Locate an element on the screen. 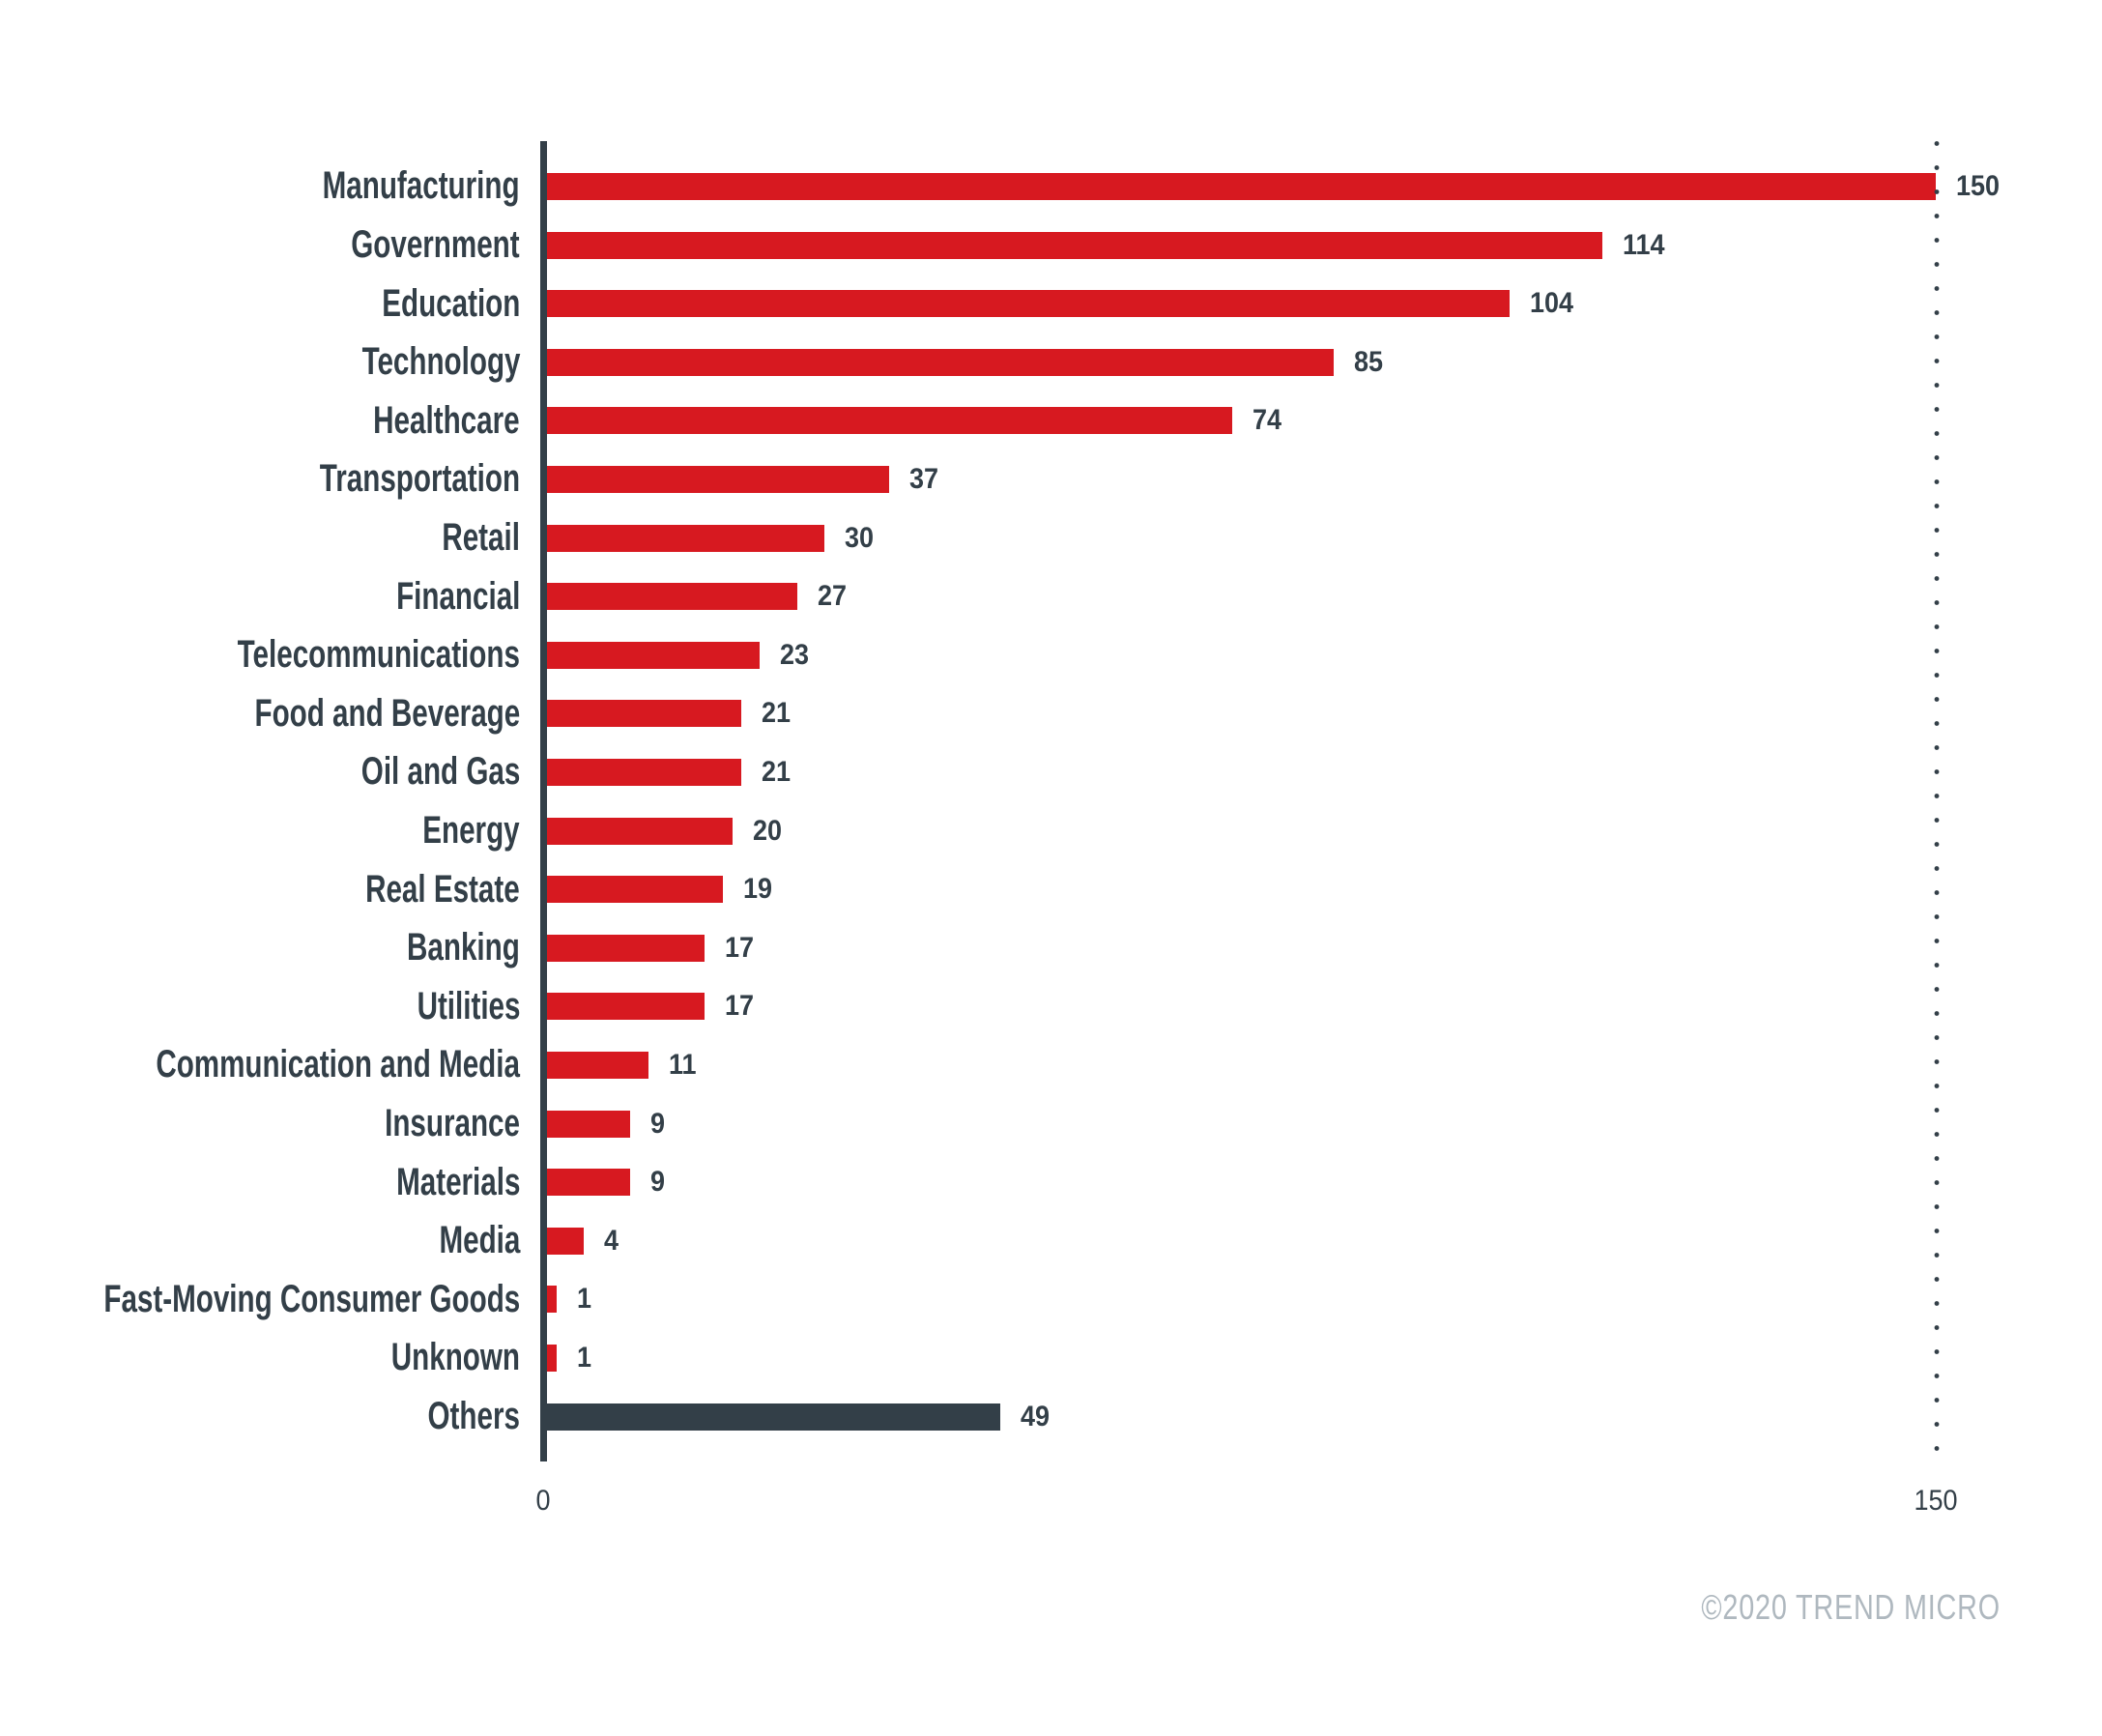  y-axis-line is located at coordinates (544, 801).